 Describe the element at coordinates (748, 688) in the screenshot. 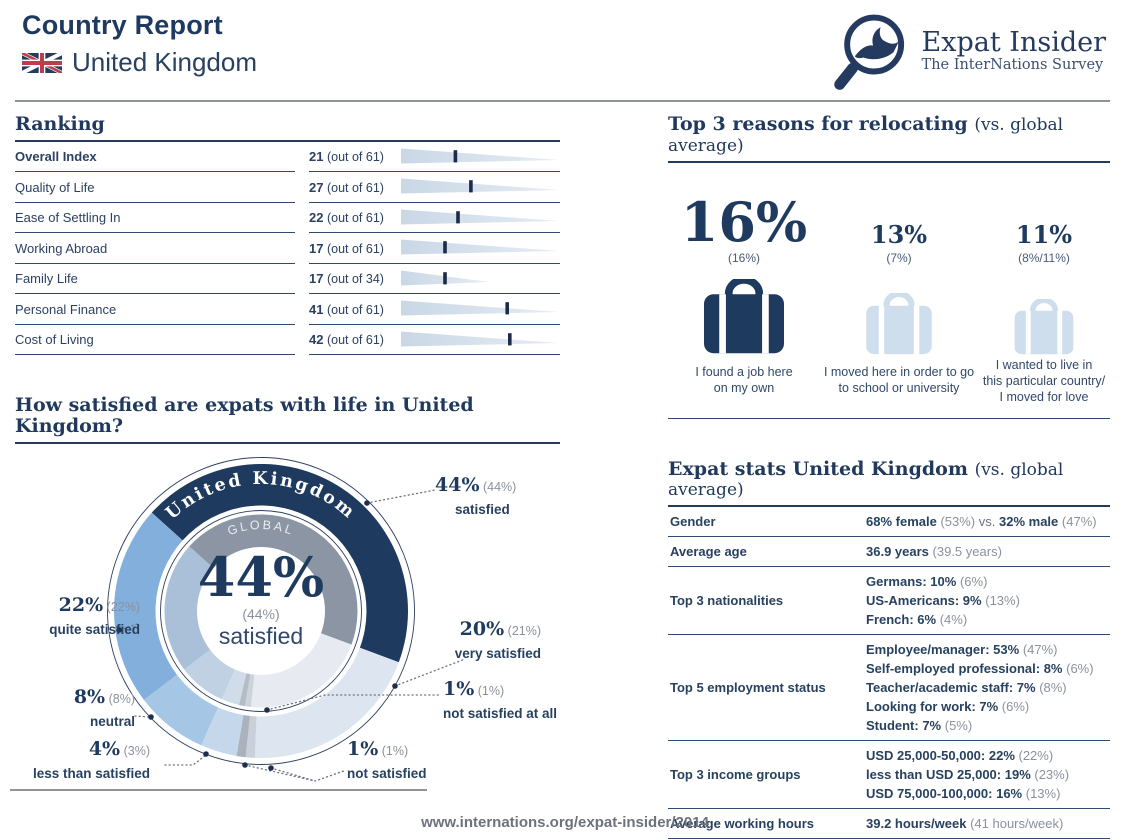

I see `stats-row-label: Top 5 employment status` at that location.